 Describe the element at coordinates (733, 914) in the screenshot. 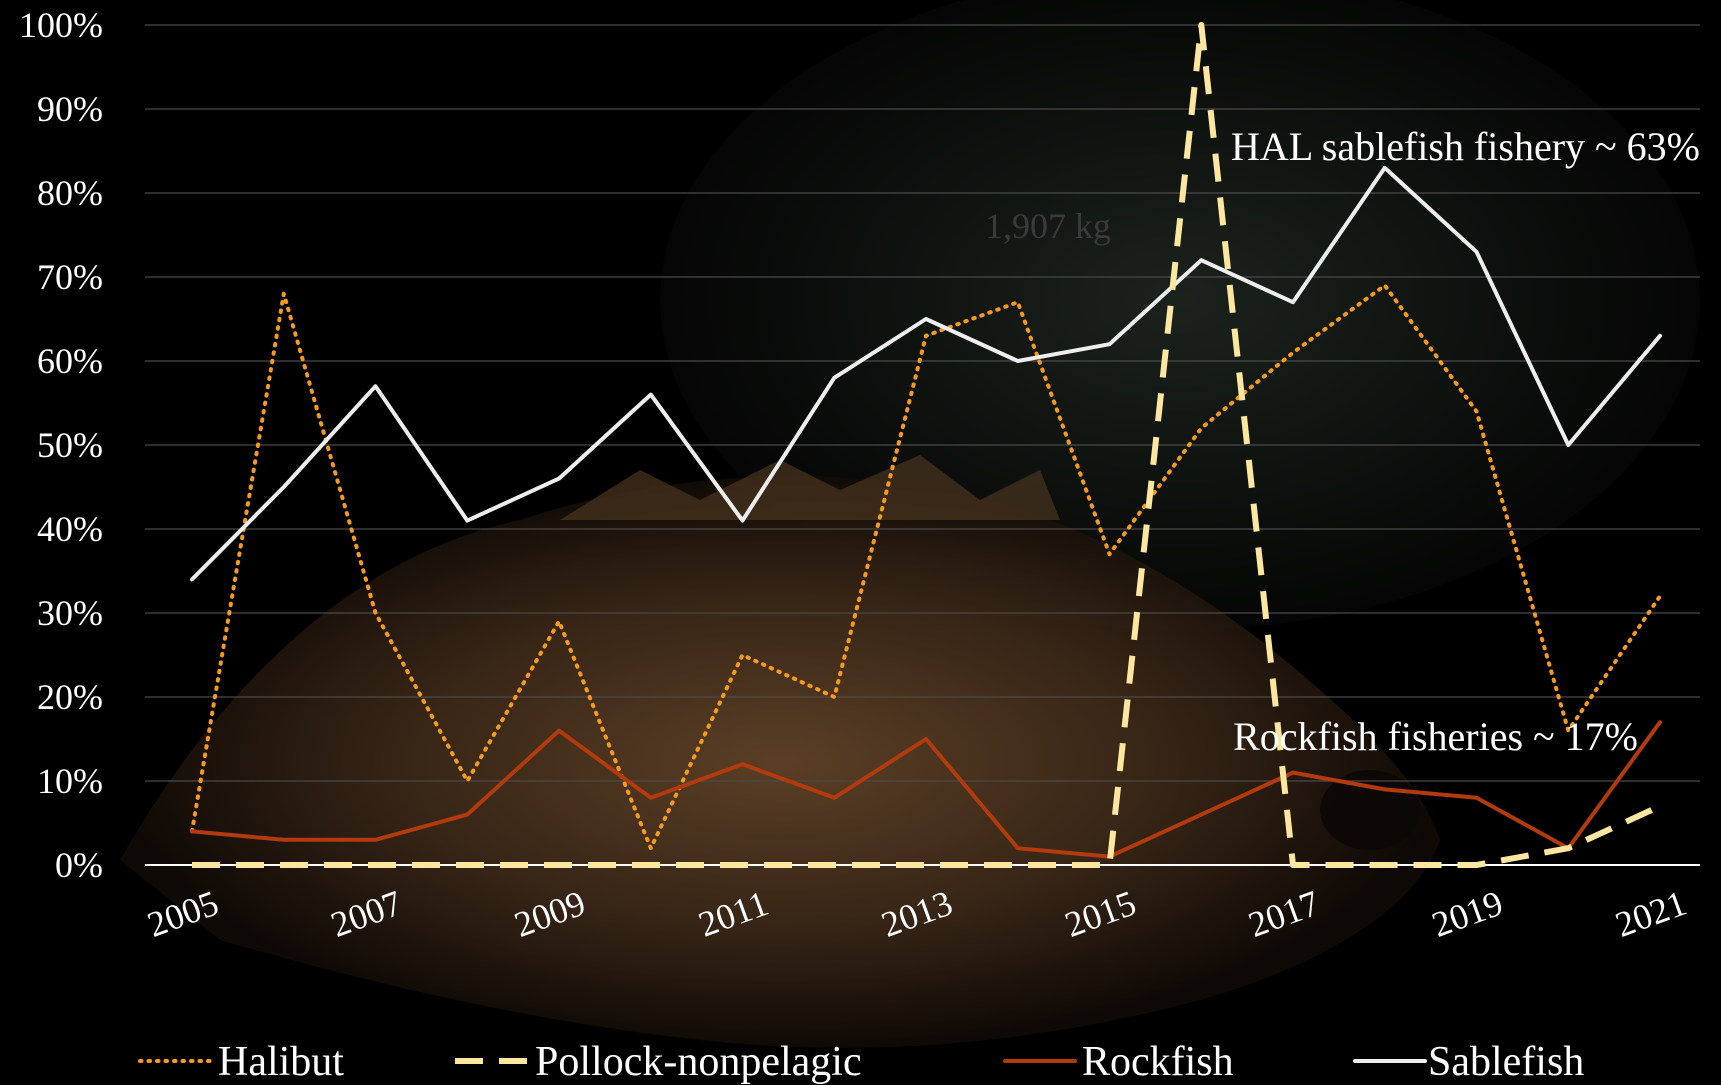

I see `x-tick-label: 2011` at that location.